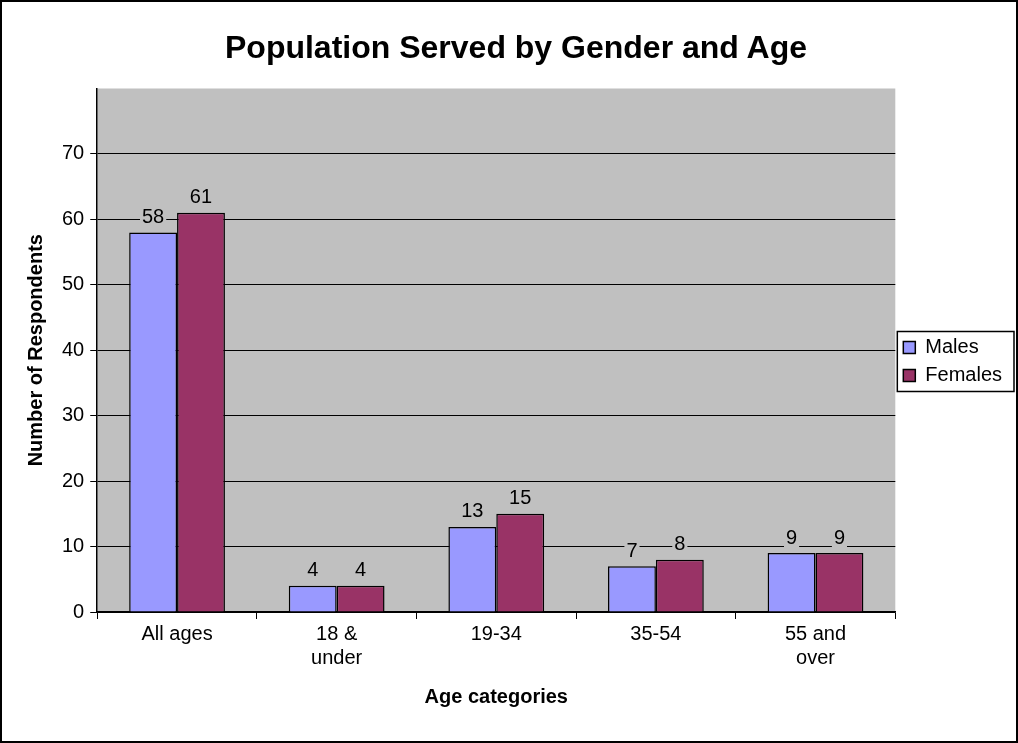 The height and width of the screenshot is (743, 1018). What do you see at coordinates (656, 632) in the screenshot?
I see `x-tick-label: 35-54` at bounding box center [656, 632].